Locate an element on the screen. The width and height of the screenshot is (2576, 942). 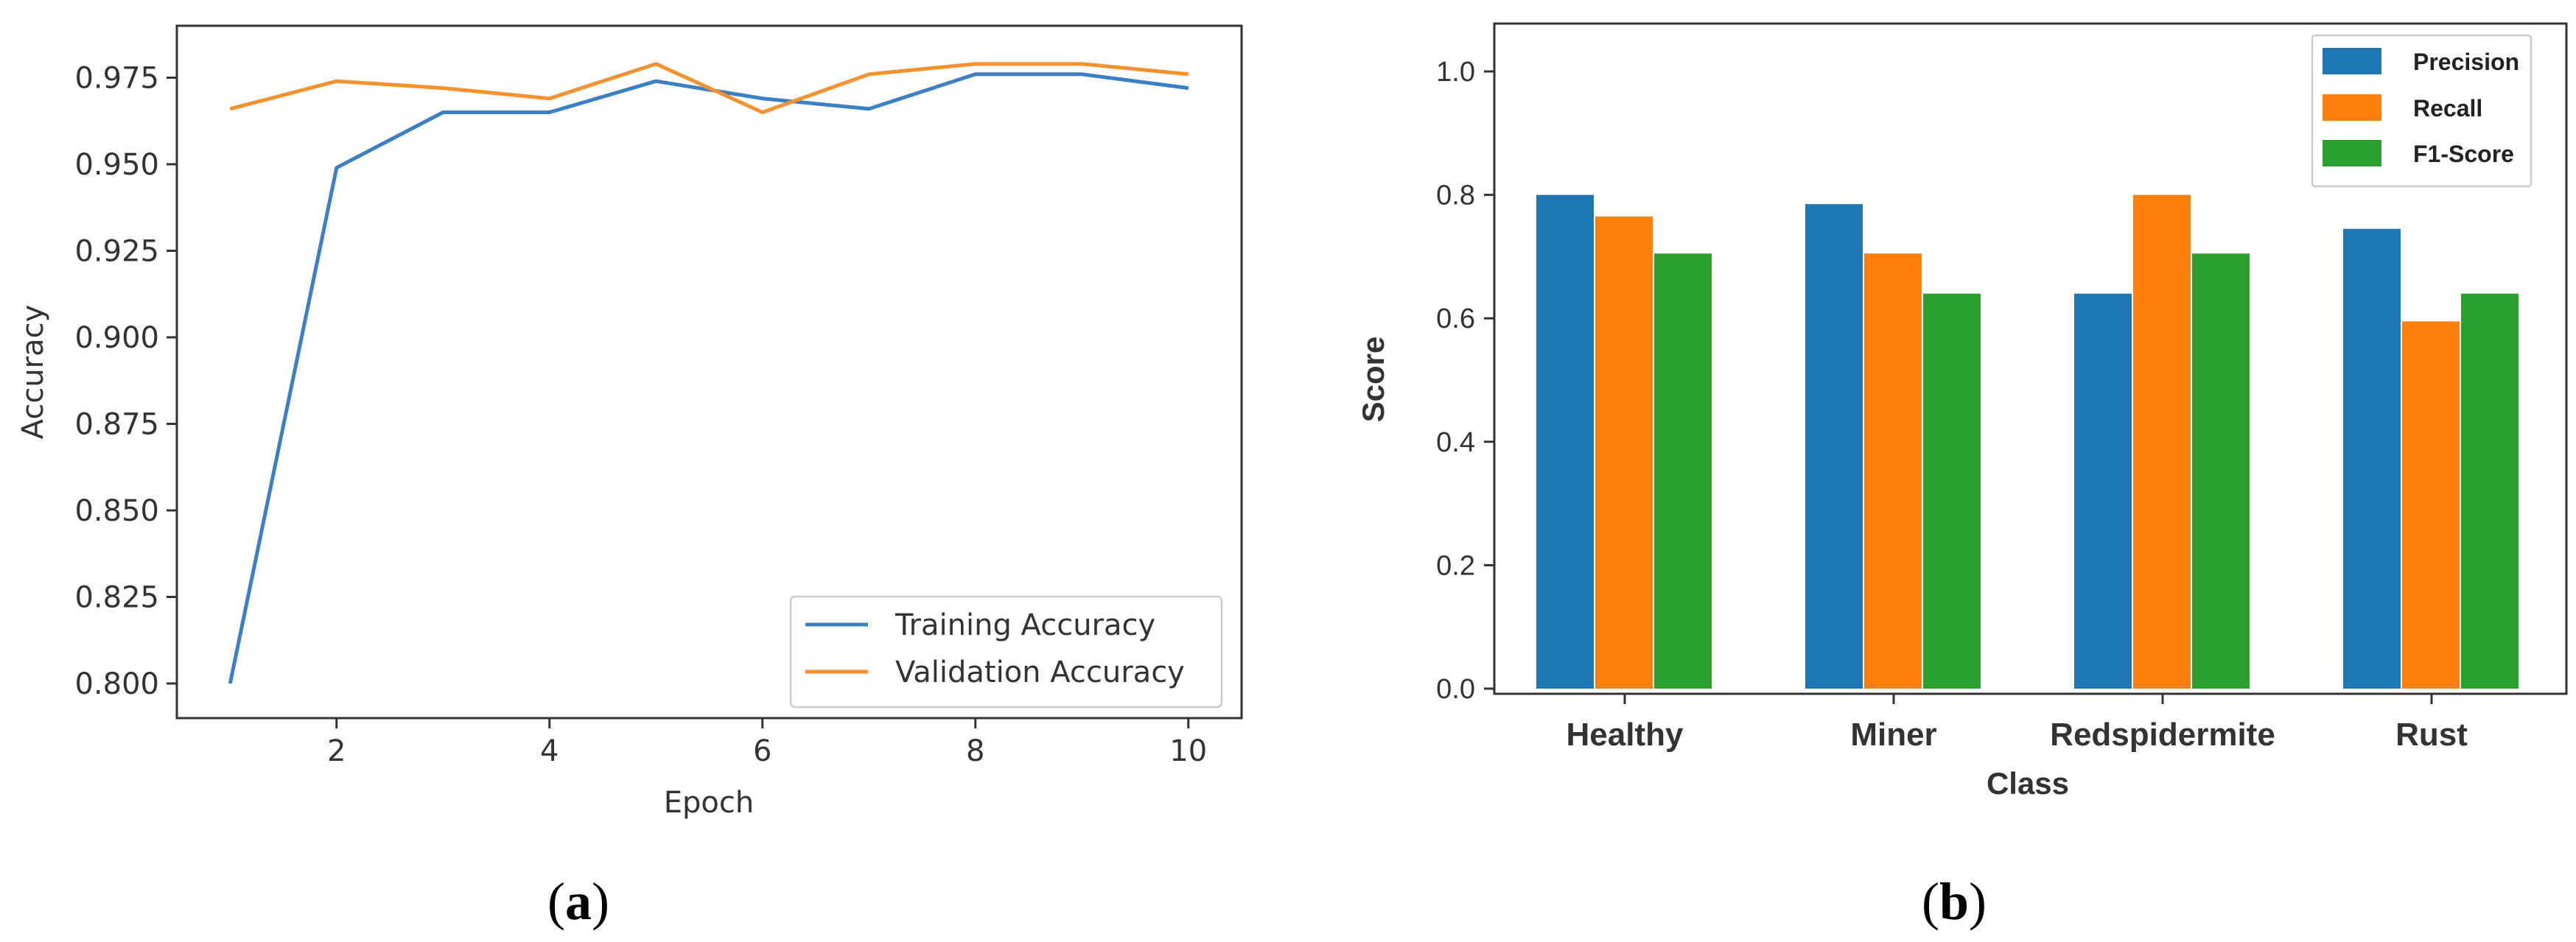
a-ytick-label: 0.825 is located at coordinates (116, 598).